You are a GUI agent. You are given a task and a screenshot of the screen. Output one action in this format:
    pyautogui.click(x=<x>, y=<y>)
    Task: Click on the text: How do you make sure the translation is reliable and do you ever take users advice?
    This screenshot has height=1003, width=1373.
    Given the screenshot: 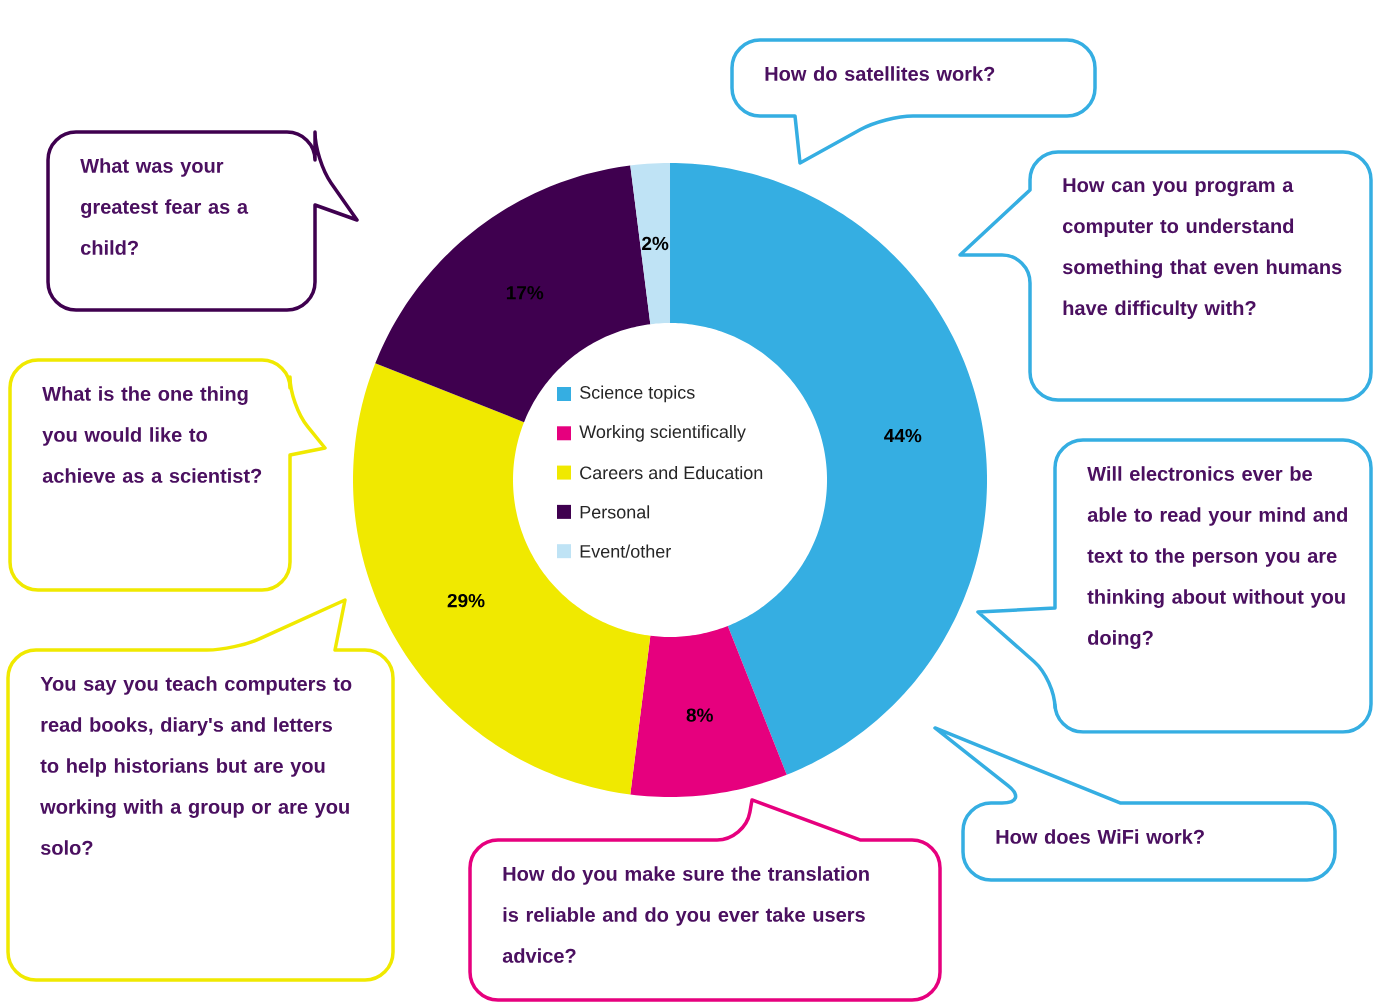 What is the action you would take?
    pyautogui.click(x=685, y=914)
    